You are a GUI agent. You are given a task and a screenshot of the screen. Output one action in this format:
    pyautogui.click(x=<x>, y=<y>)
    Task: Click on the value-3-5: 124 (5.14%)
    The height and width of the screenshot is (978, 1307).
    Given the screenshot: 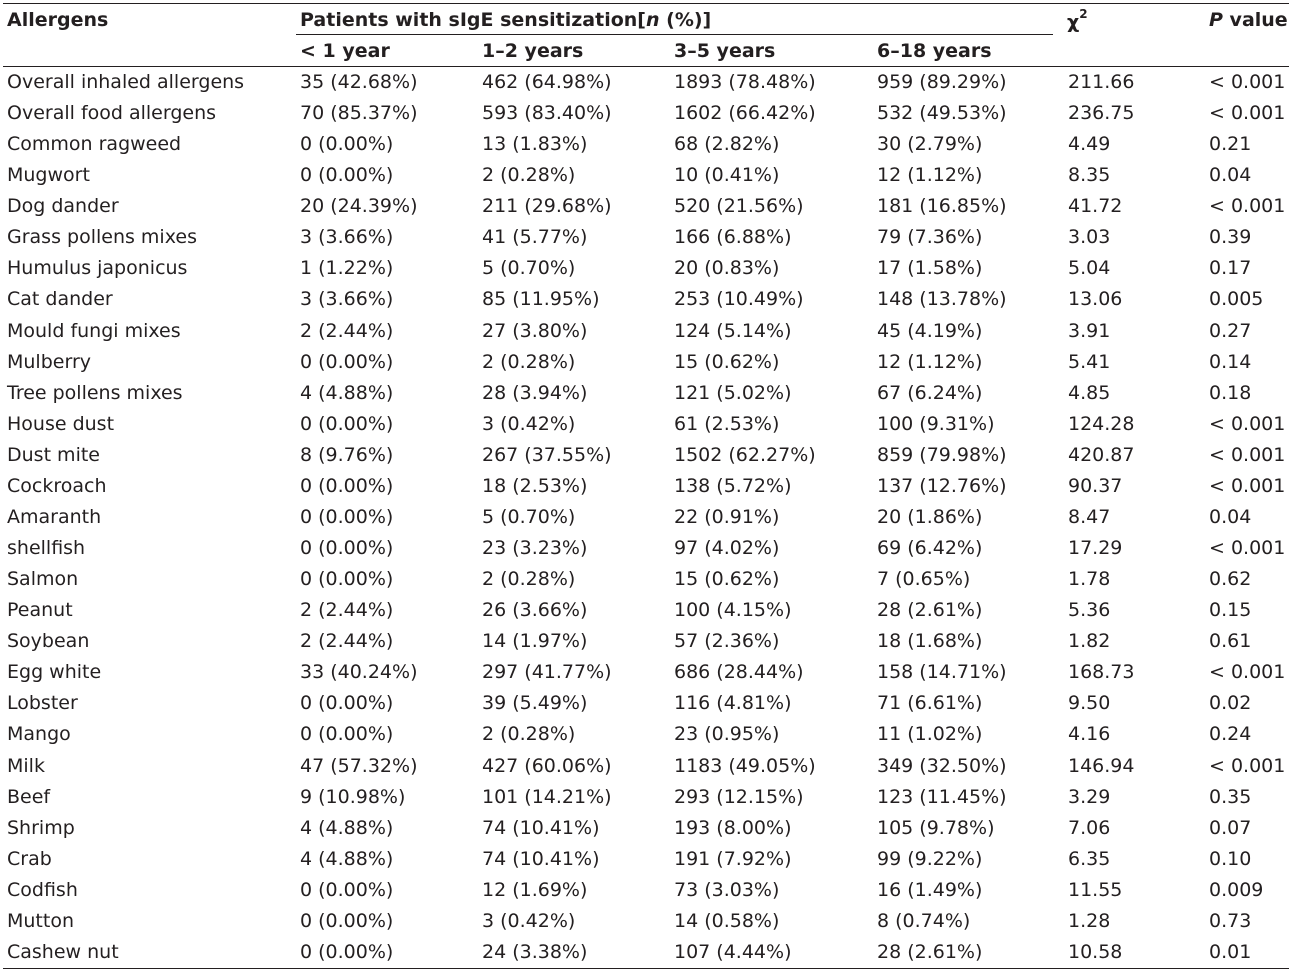 What is the action you would take?
    pyautogui.click(x=733, y=330)
    